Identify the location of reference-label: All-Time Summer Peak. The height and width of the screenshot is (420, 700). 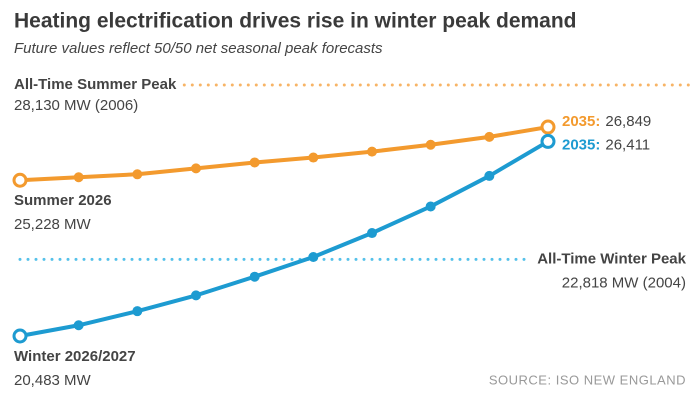
(95, 84).